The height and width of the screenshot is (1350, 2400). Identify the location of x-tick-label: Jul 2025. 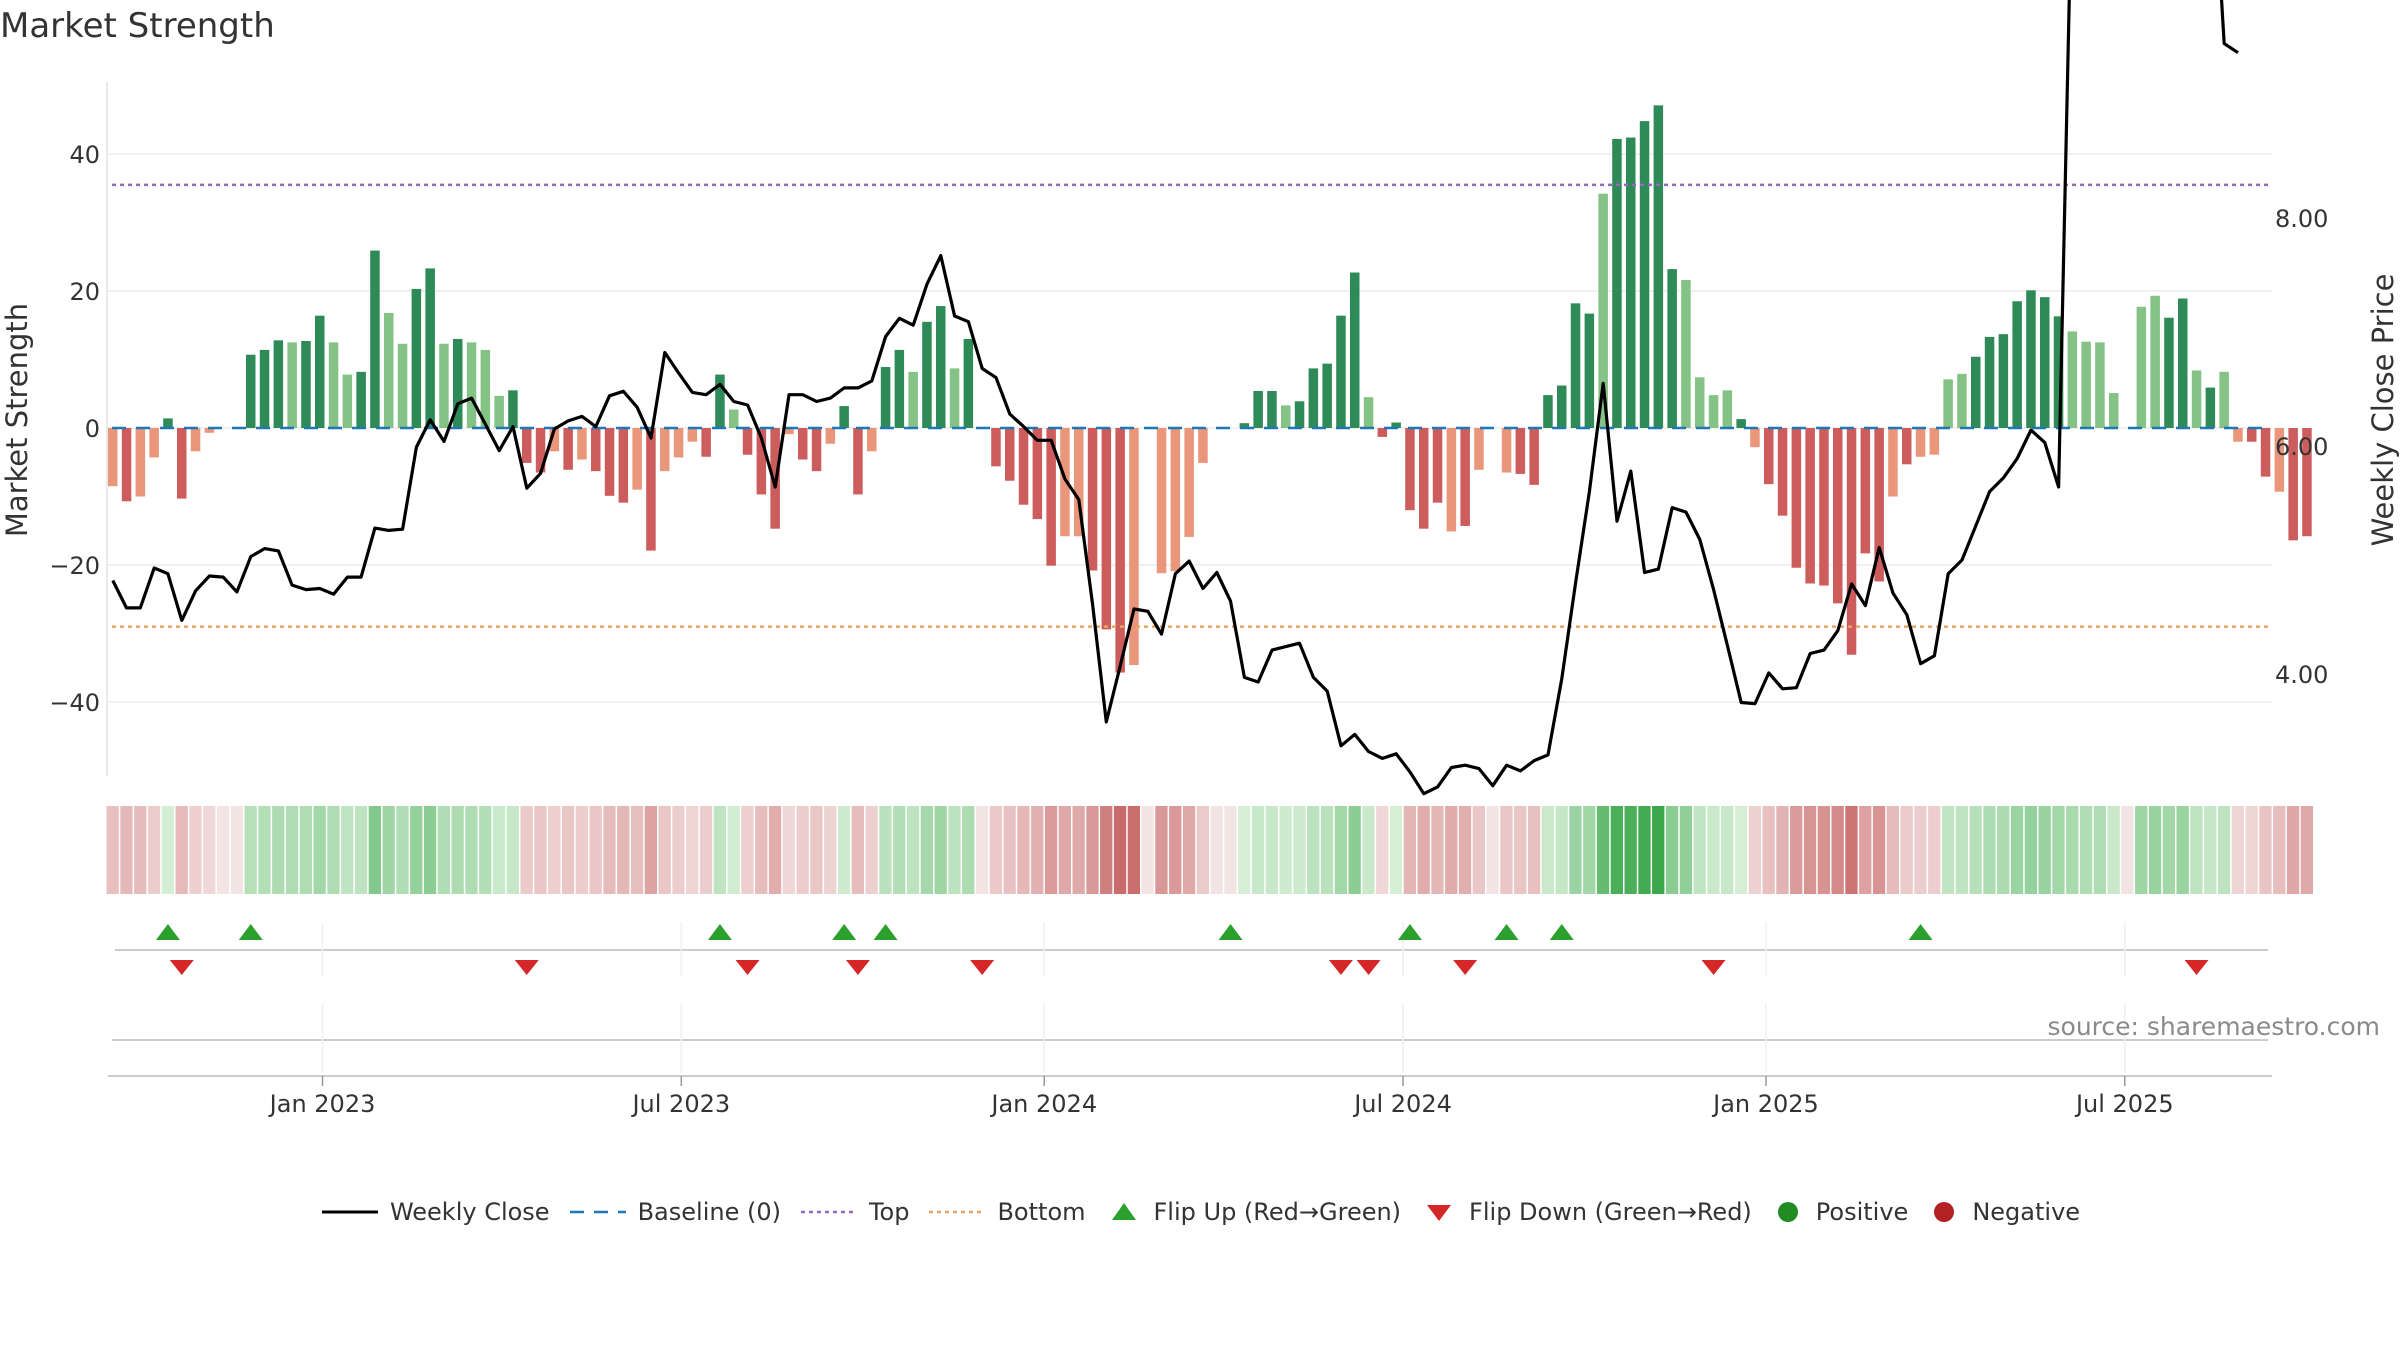
(2124, 1104).